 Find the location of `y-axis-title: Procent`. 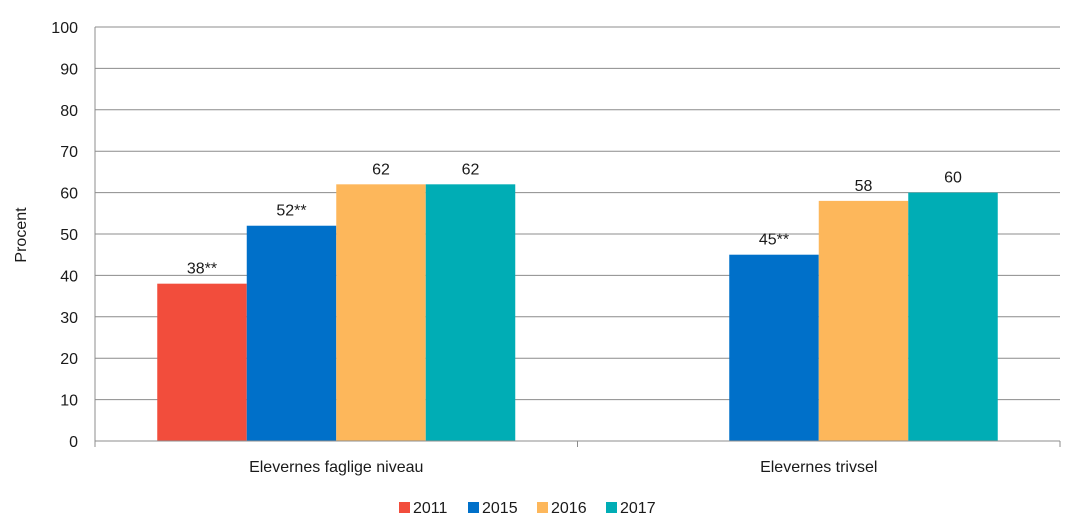

y-axis-title: Procent is located at coordinates (21, 235).